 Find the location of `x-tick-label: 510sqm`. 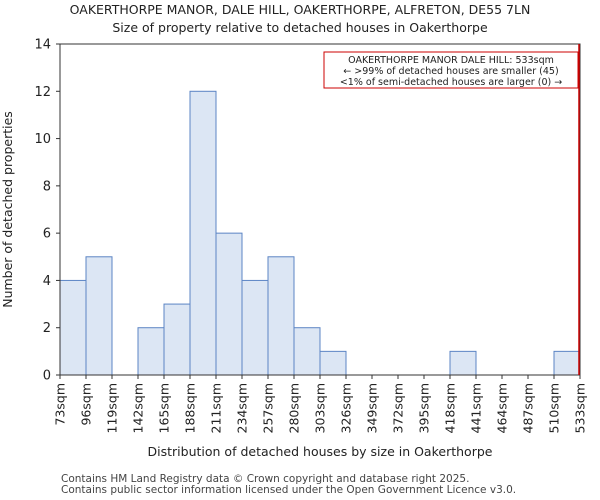

x-tick-label: 510sqm is located at coordinates (554, 408).